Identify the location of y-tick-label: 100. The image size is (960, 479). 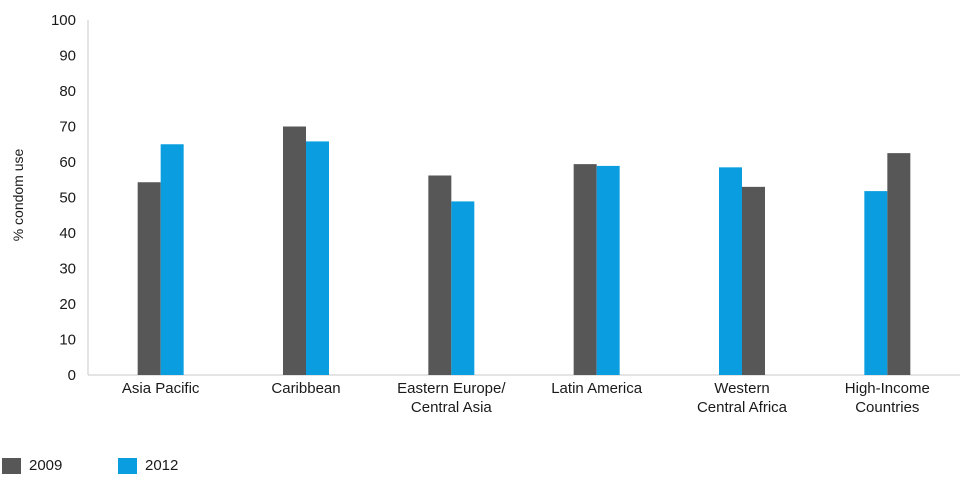
(63, 20).